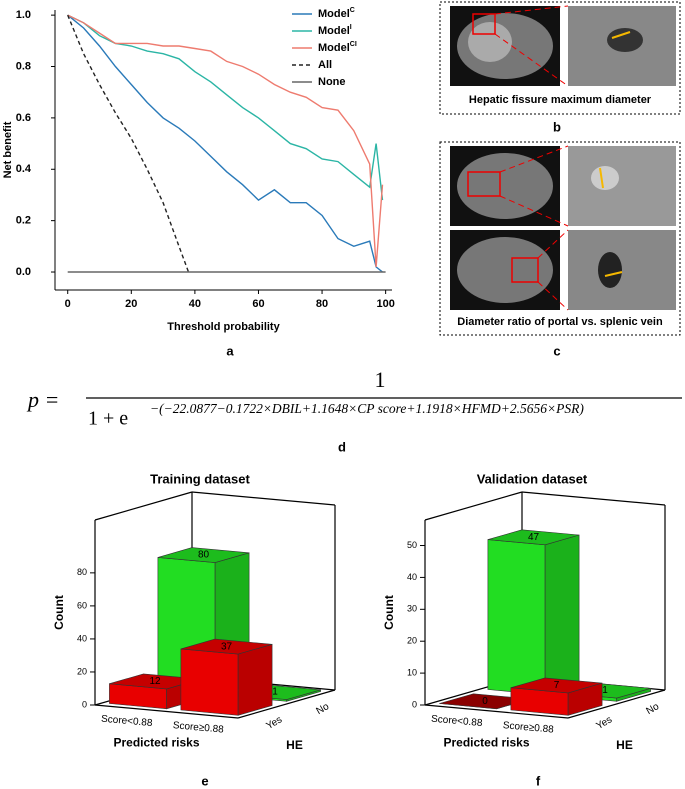  I want to click on legend-label: ModelI, so click(335, 30).